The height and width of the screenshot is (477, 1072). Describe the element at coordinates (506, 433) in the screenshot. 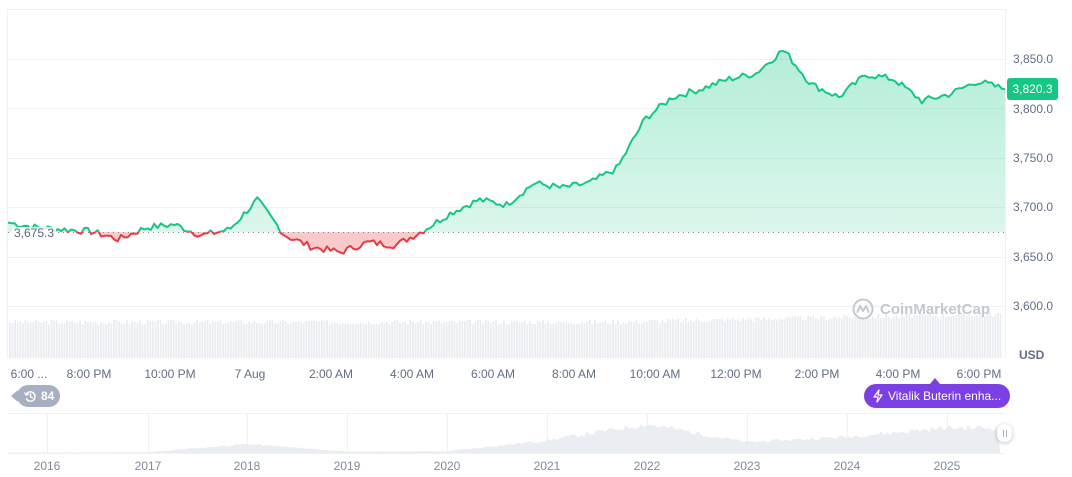

I see `navigator` at that location.